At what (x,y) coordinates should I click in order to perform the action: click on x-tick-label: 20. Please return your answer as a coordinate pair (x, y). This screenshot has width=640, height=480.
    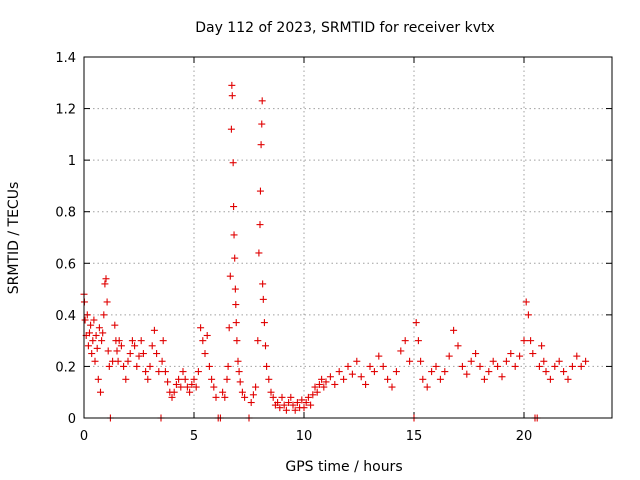
    Looking at the image, I should click on (524, 436).